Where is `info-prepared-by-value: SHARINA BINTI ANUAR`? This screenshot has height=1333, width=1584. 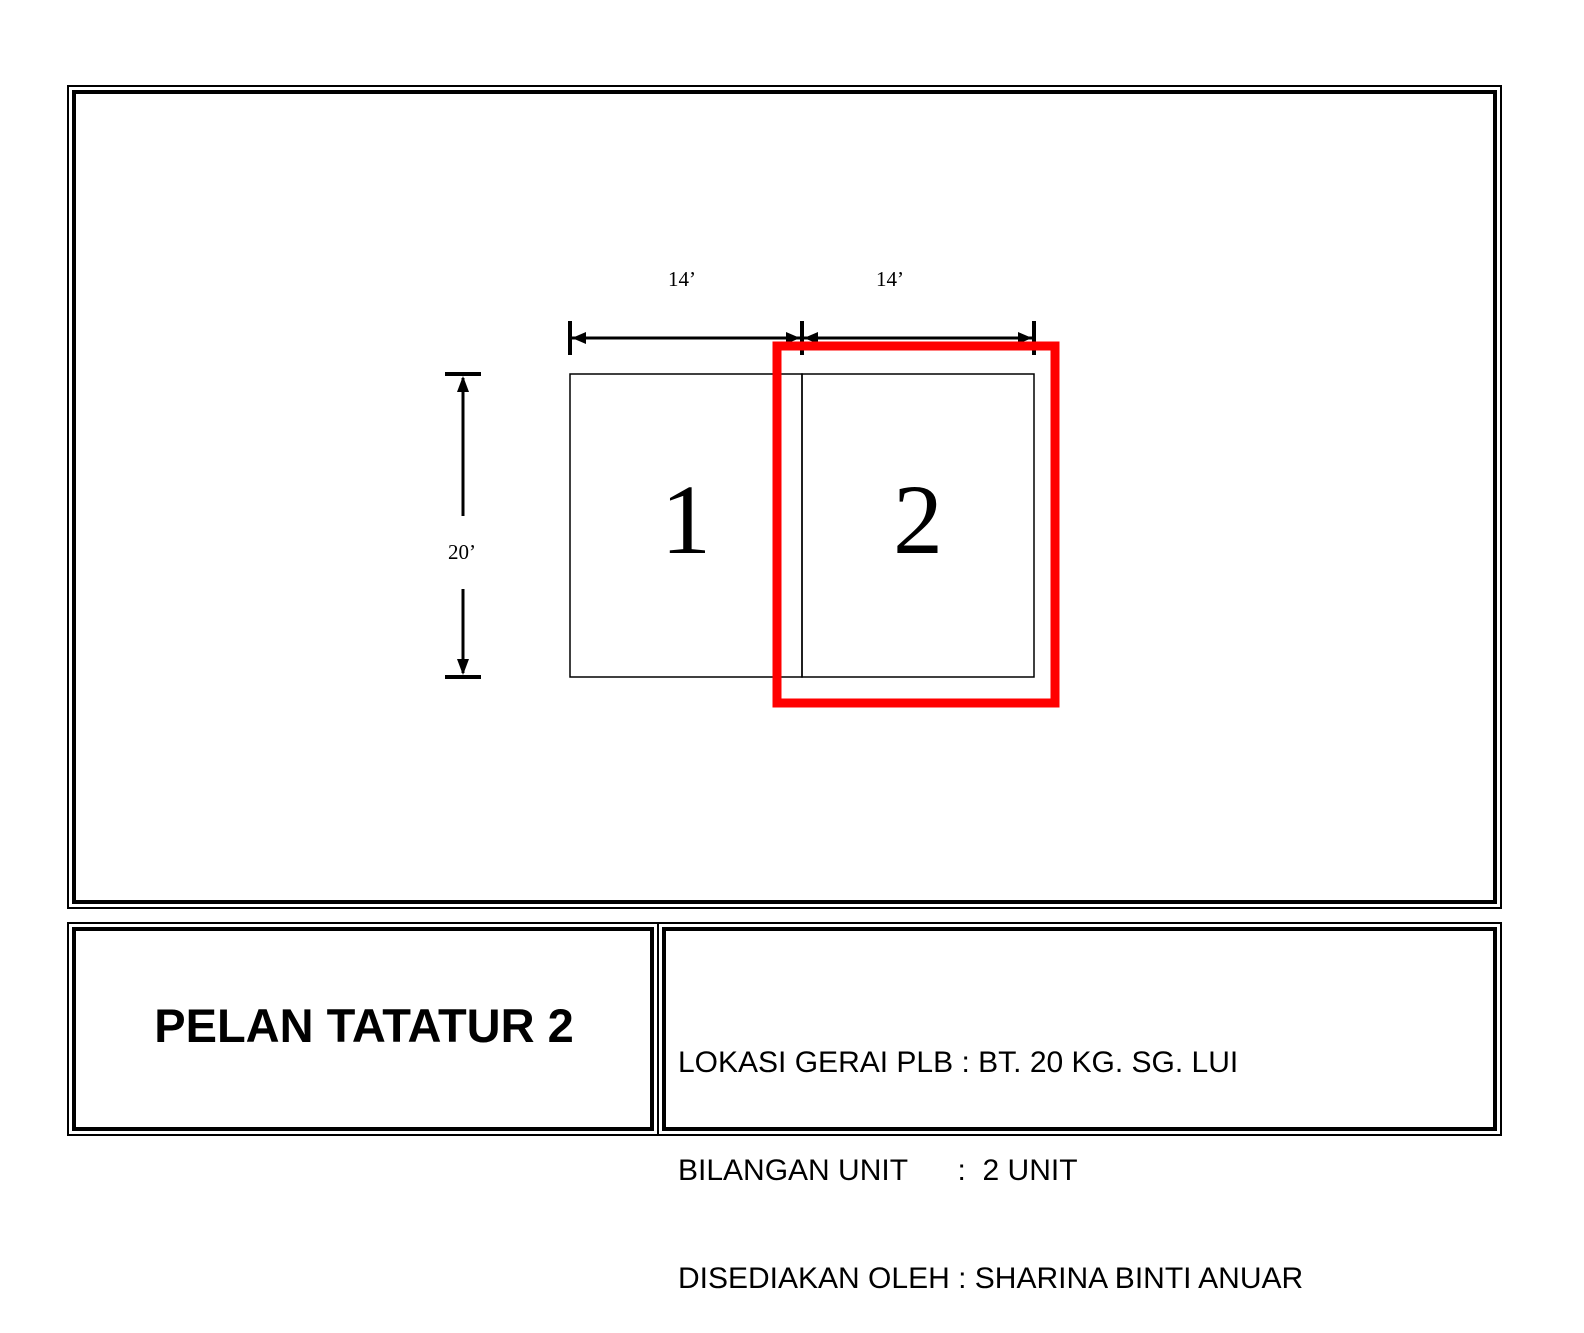
info-prepared-by-value: SHARINA BINTI ANUAR is located at coordinates (1139, 1278).